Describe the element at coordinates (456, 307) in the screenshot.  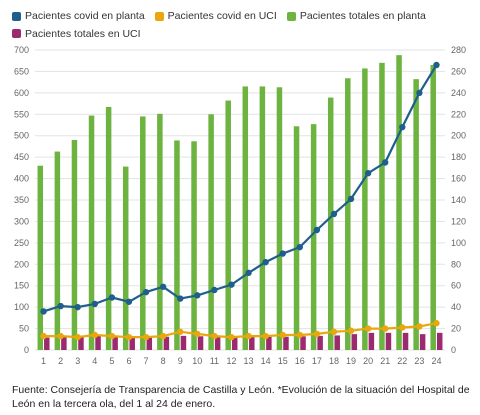
I see `y-right-tick-label: 40` at that location.